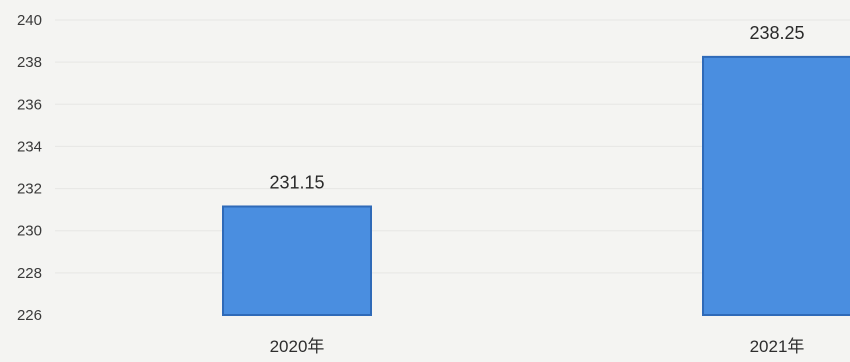 The width and height of the screenshot is (850, 362). Describe the element at coordinates (29, 189) in the screenshot. I see `y-tick-label: 232` at that location.